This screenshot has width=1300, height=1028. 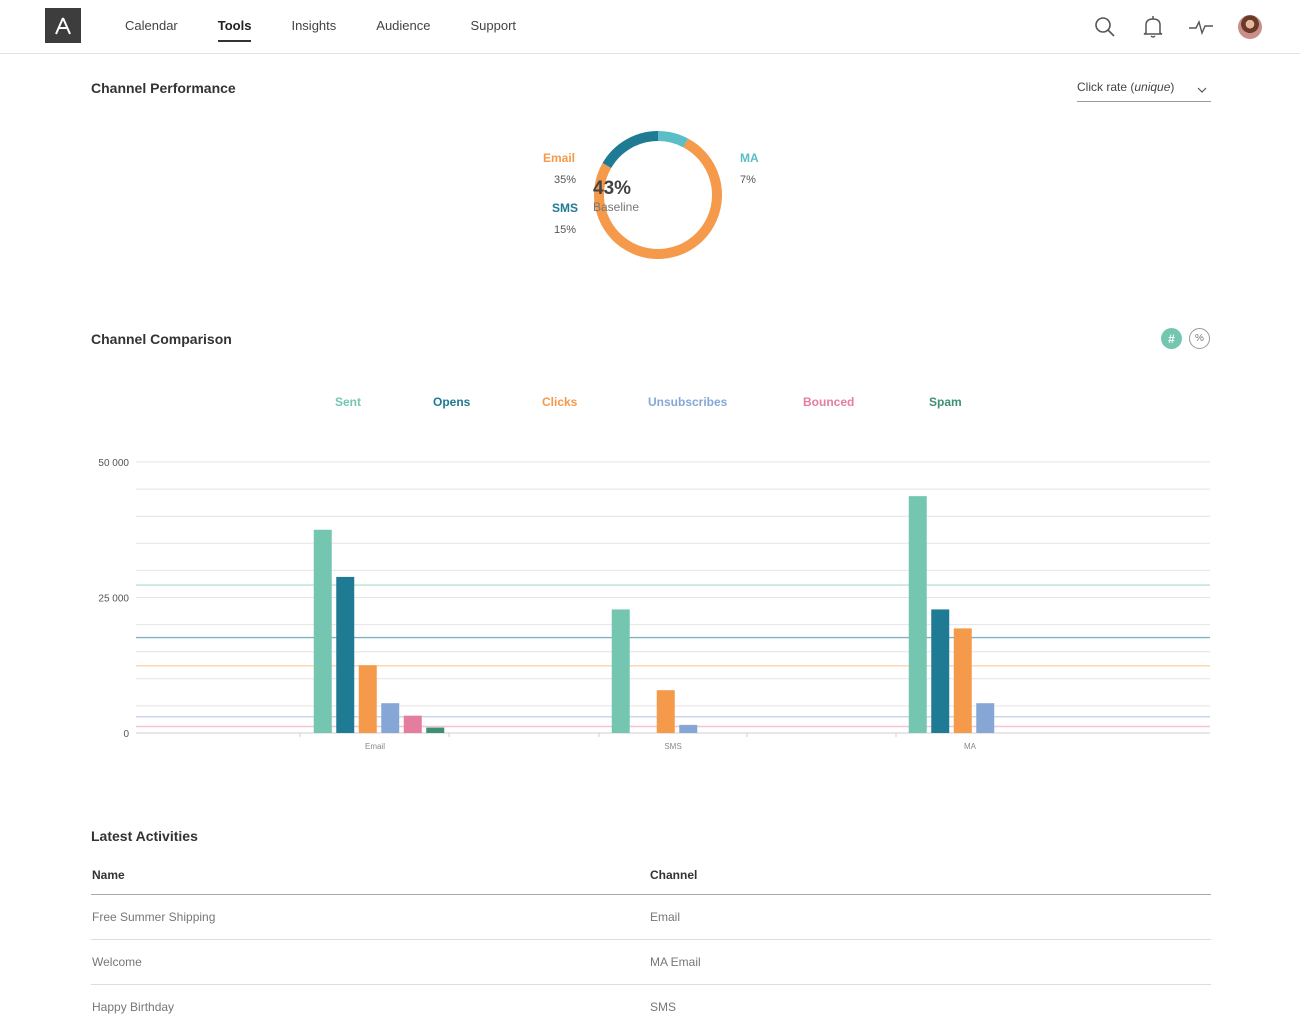 I want to click on count-toggle-button: #, so click(x=1171, y=338).